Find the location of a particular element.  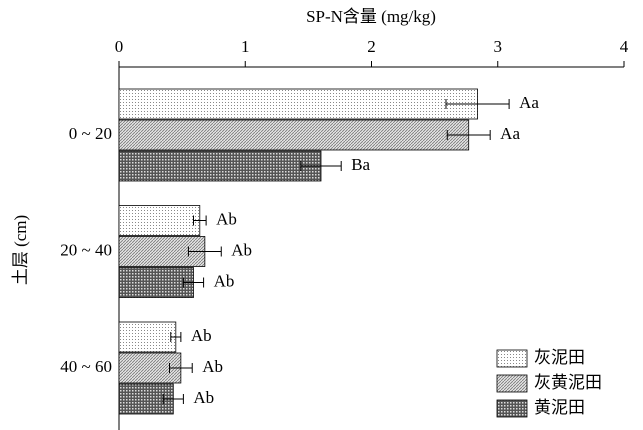

x-tick-label: 1 is located at coordinates (245, 46).